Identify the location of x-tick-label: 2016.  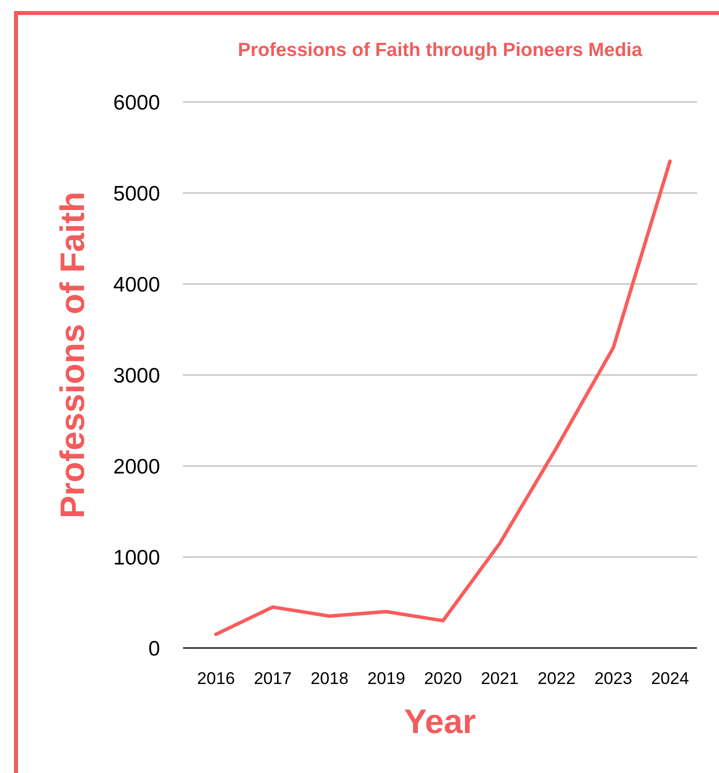
(216, 678).